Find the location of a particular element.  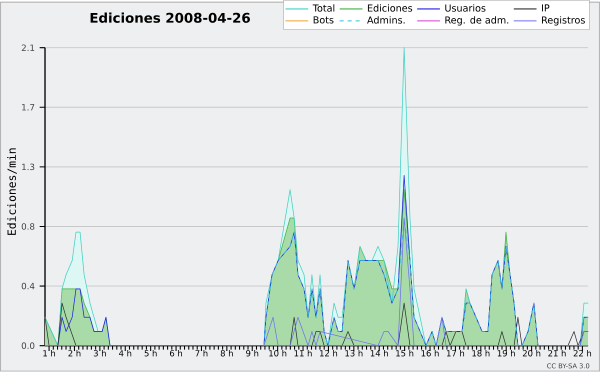

x-tick-label: 4 h is located at coordinates (125, 353).